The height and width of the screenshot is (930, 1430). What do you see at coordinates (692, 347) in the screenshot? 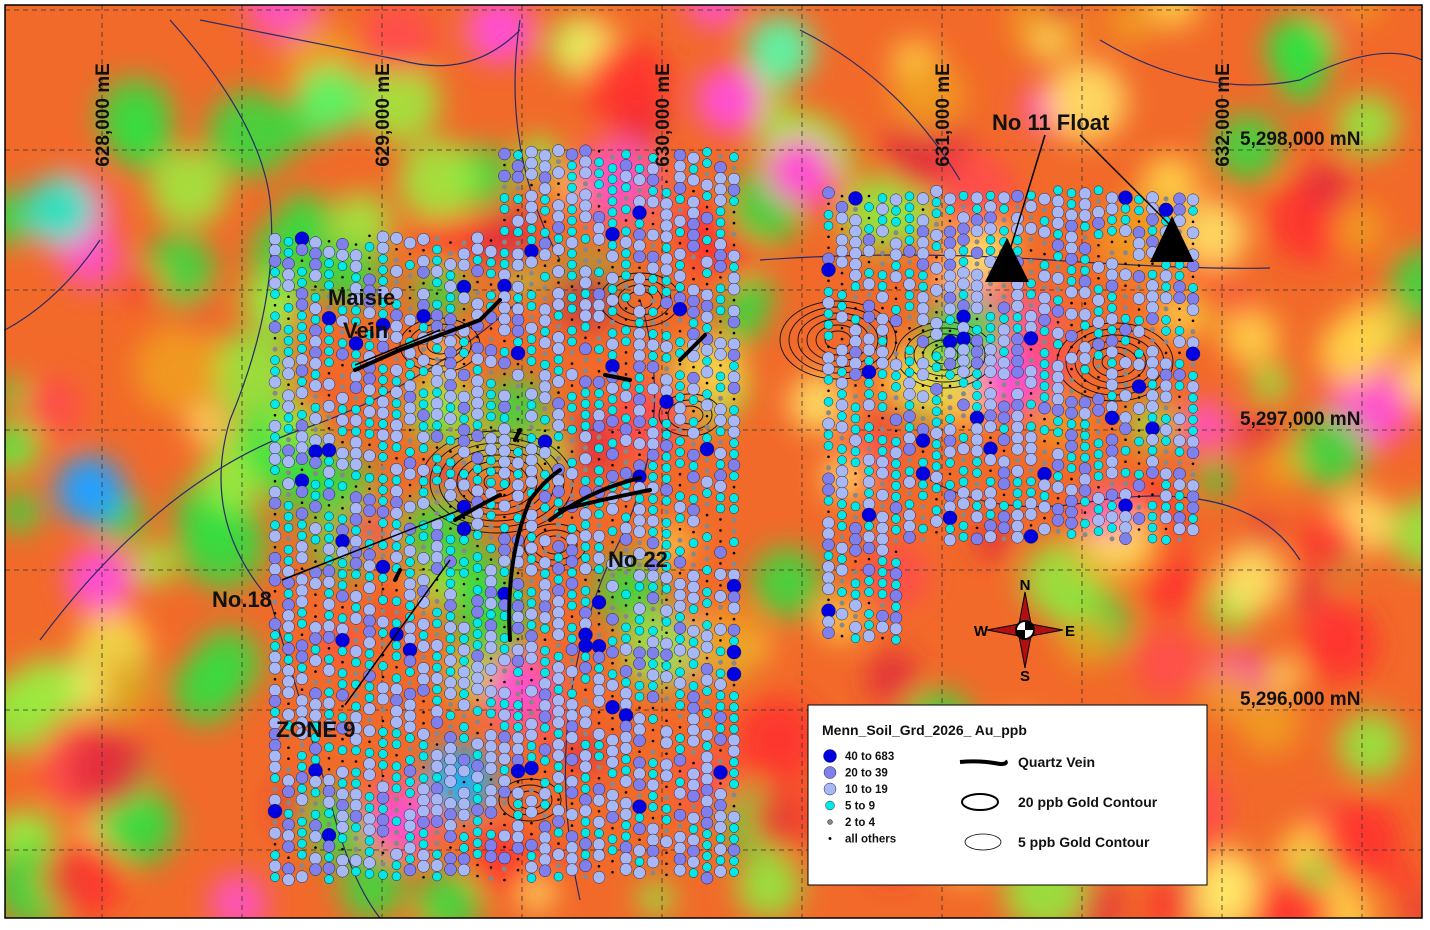
I see `vein` at bounding box center [692, 347].